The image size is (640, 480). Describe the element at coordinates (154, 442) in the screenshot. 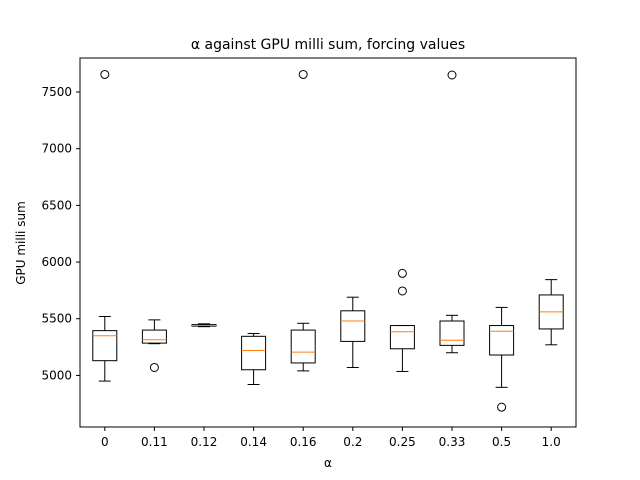

I see `x-tick-label: 0.11` at that location.